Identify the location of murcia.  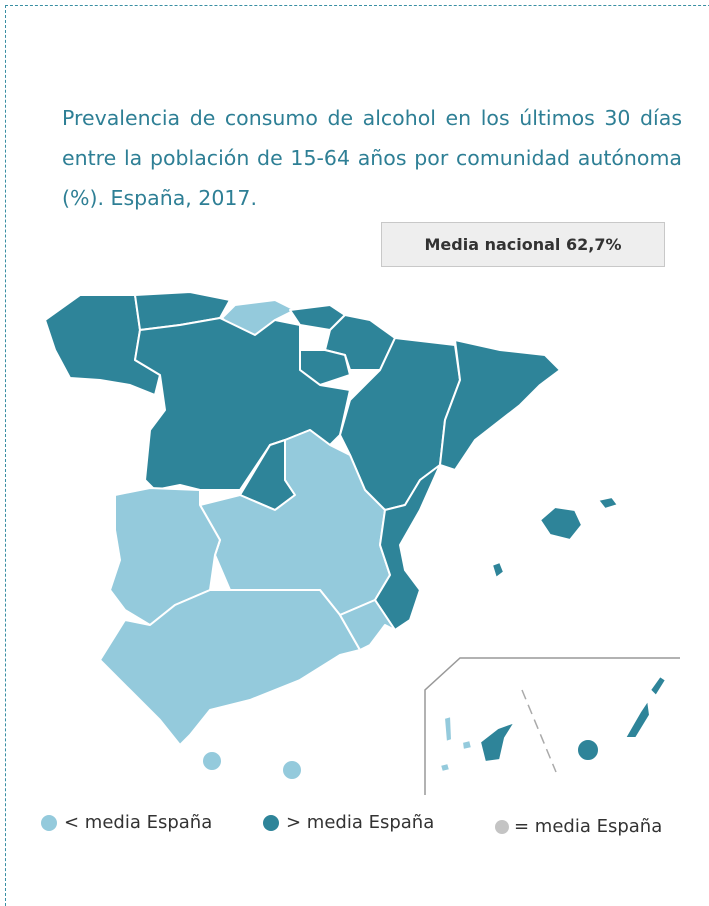
(367, 625).